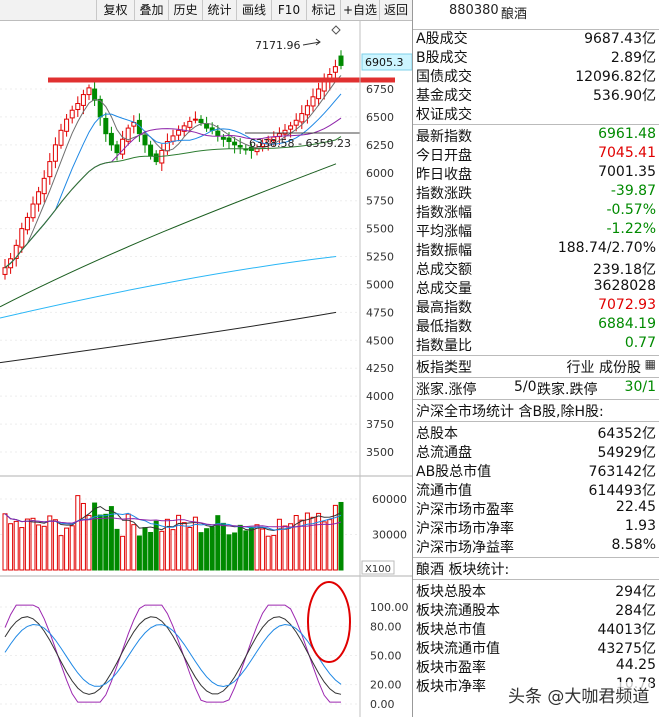  What do you see at coordinates (389, 534) in the screenshot?
I see `volume-tick-label: 30000` at bounding box center [389, 534].